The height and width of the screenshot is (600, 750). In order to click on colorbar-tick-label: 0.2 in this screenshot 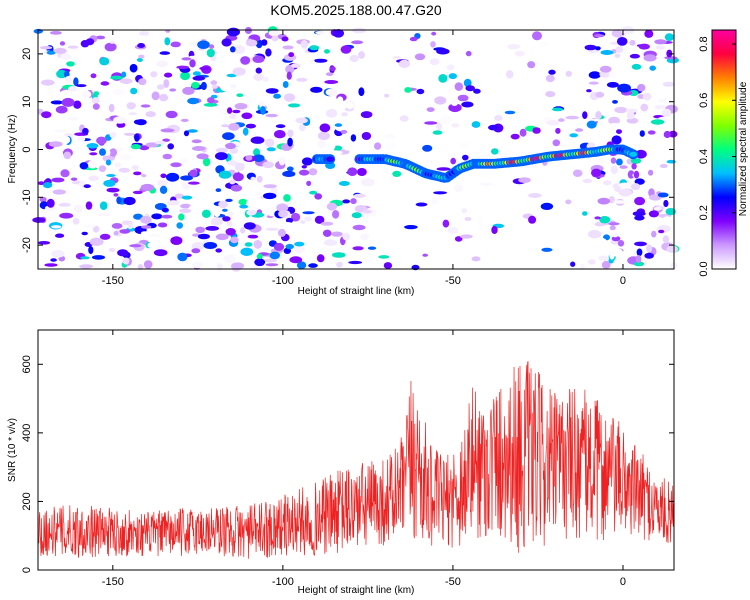, I will do `click(704, 212)`.